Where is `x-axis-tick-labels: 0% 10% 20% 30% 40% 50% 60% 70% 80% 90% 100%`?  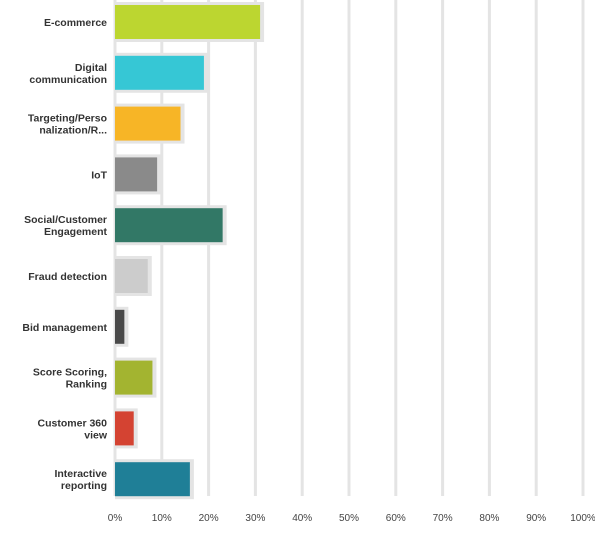
x-axis-tick-labels: 0% 10% 20% 30% 40% 50% 60% 70% 80% 90% 100% is located at coordinates (351, 518).